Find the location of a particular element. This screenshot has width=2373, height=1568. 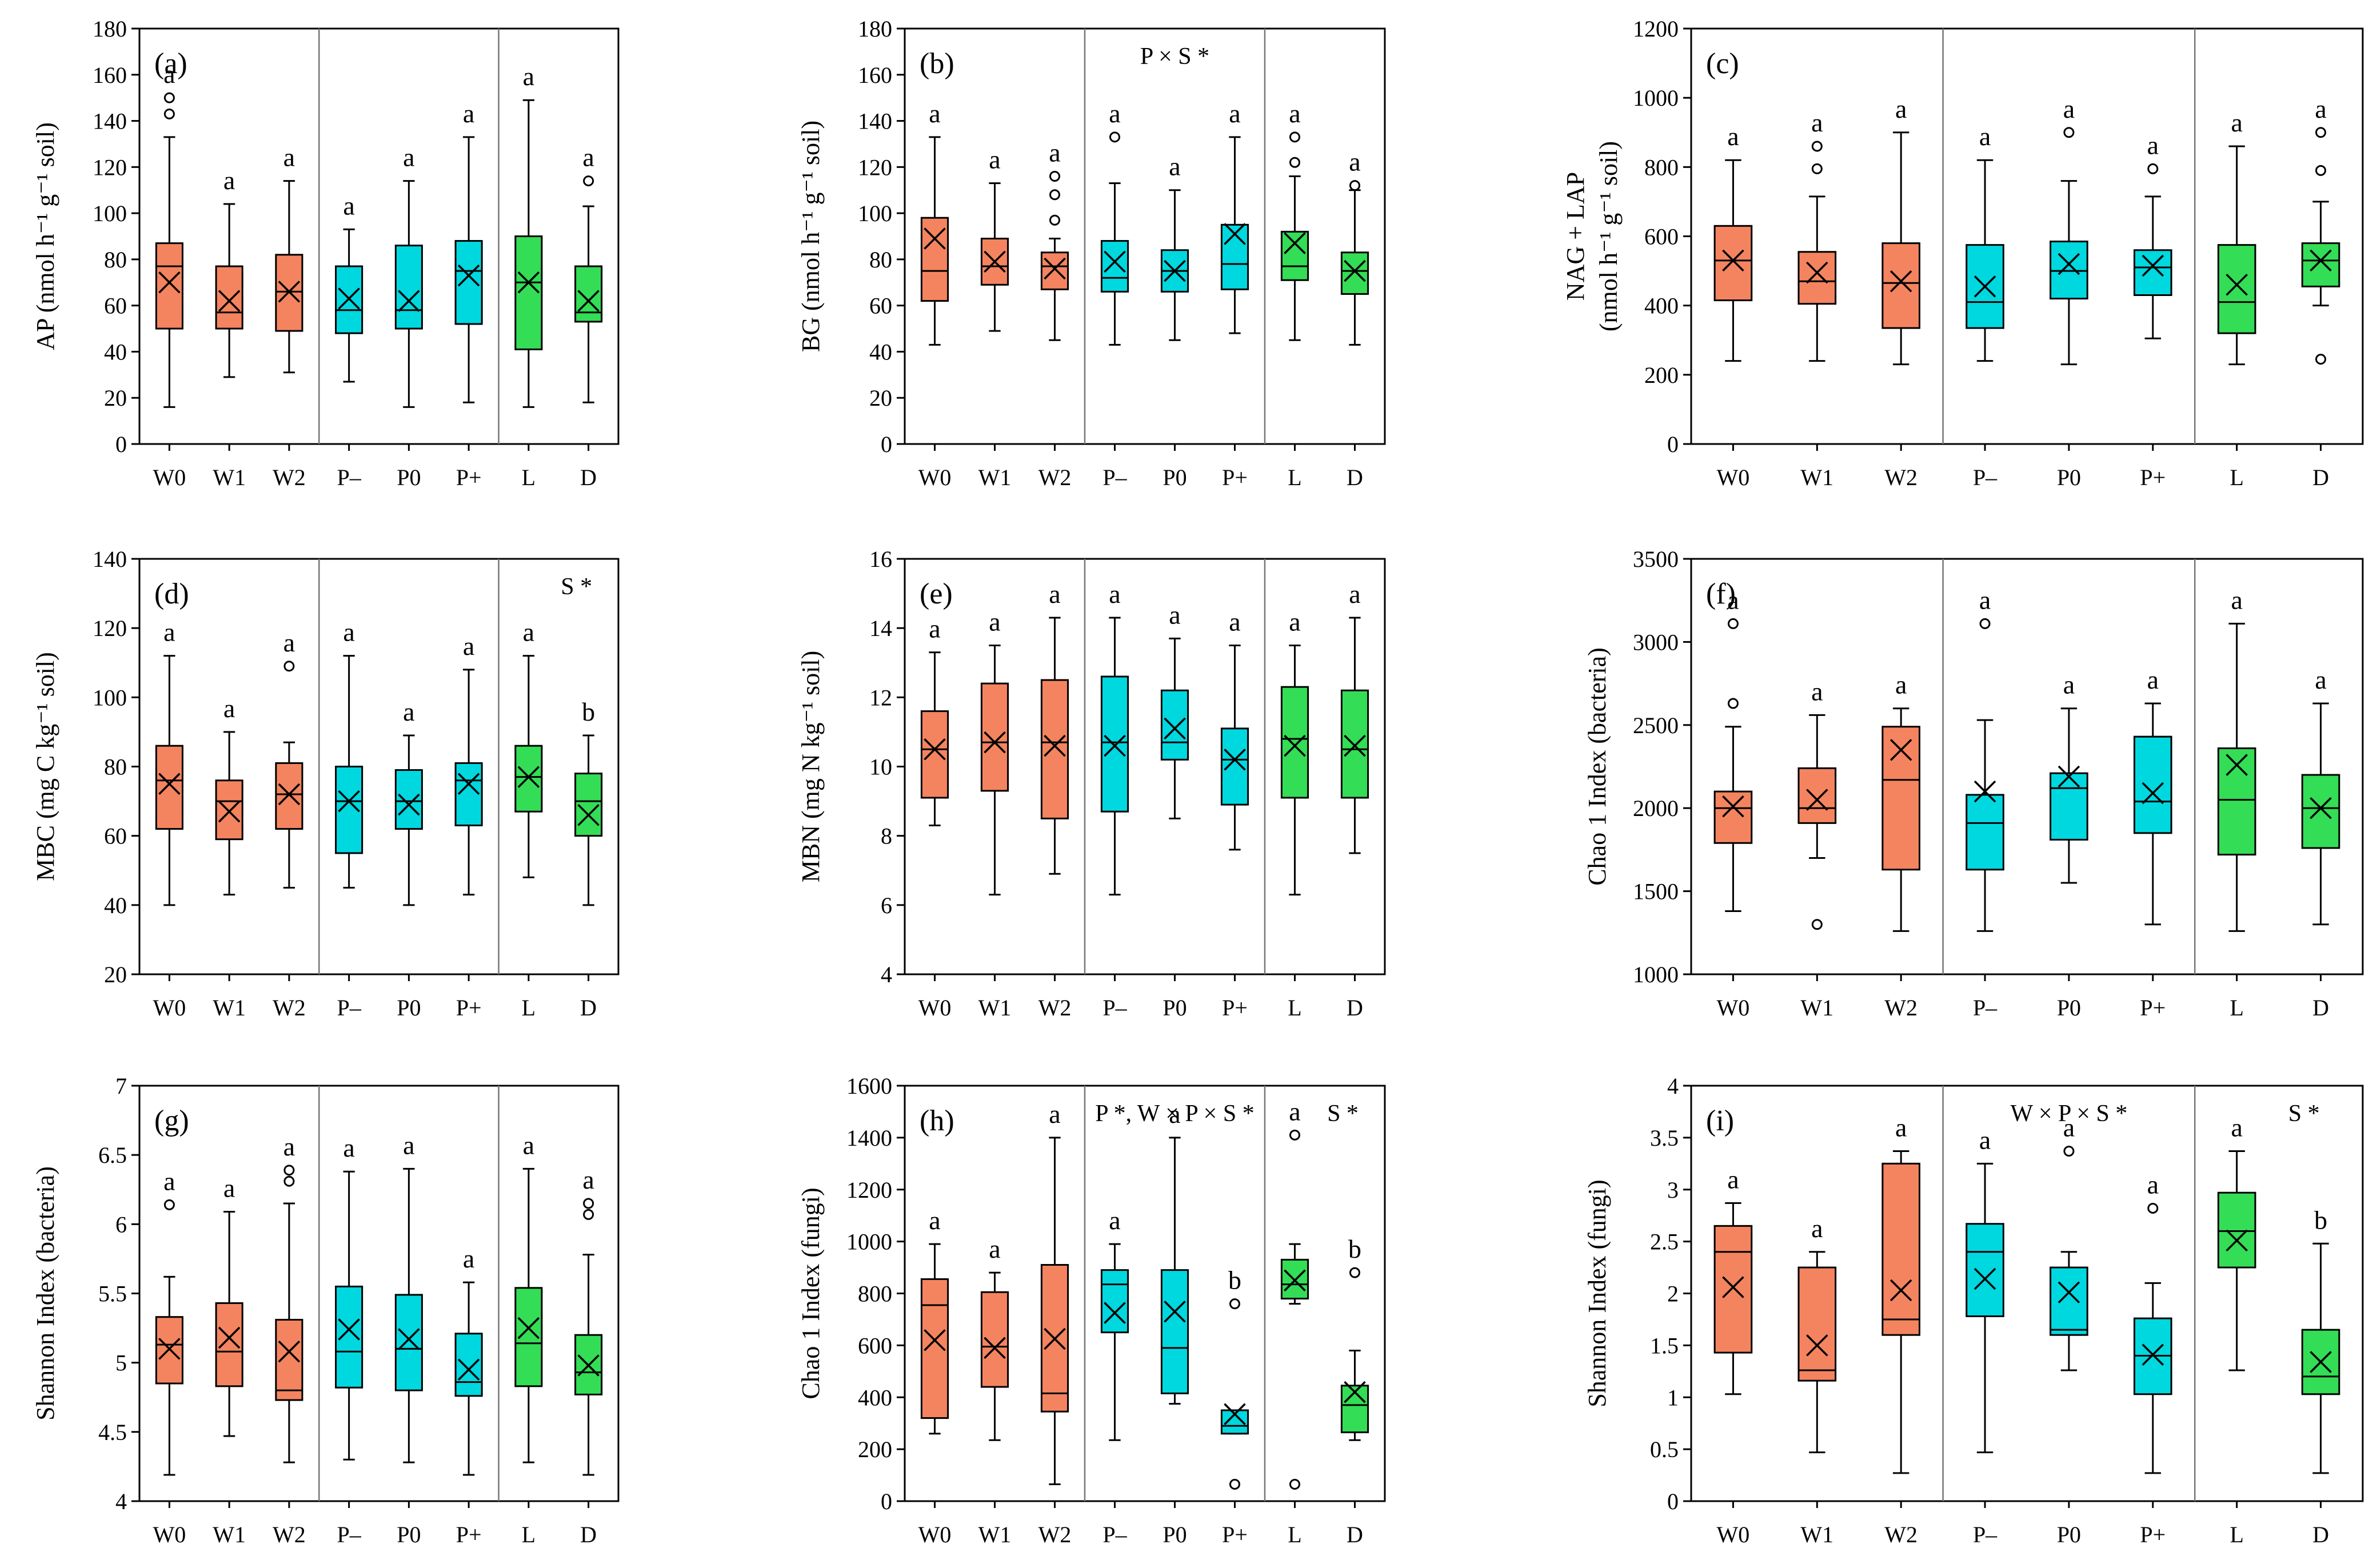

y-tick-label: 120 is located at coordinates (110, 167).